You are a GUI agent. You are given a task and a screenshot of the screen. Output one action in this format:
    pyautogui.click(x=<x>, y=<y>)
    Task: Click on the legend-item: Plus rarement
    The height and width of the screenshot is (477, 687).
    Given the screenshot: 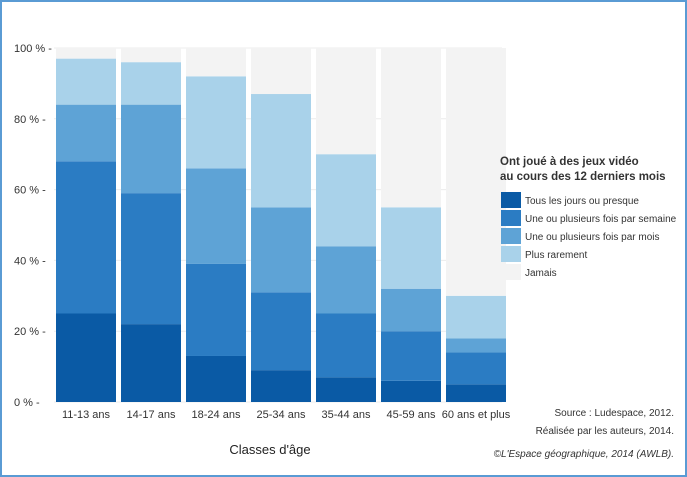 What is the action you would take?
    pyautogui.click(x=544, y=254)
    